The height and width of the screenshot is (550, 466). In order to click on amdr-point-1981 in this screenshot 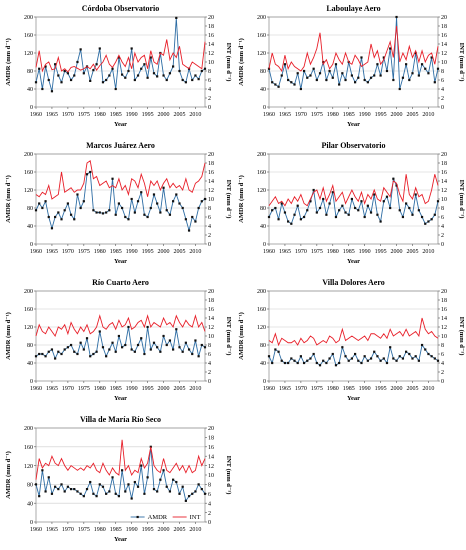, I will do `click(336, 217)`.